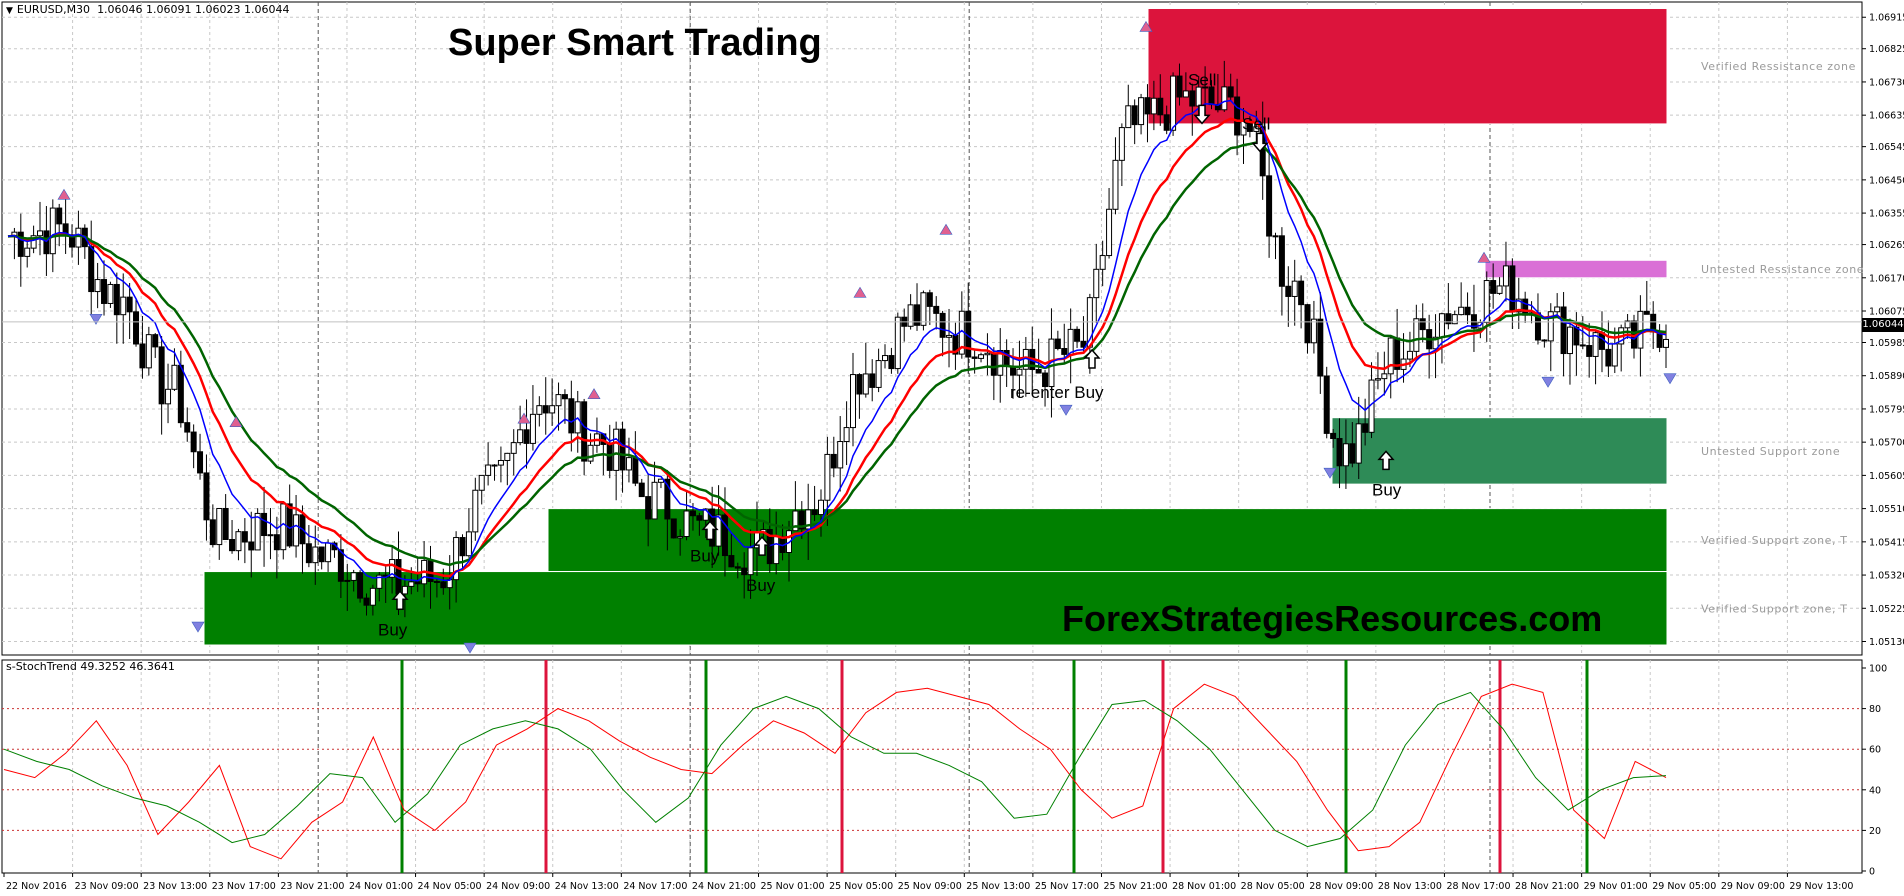  Describe the element at coordinates (1202, 79) in the screenshot. I see `signal-label: Sell` at that location.